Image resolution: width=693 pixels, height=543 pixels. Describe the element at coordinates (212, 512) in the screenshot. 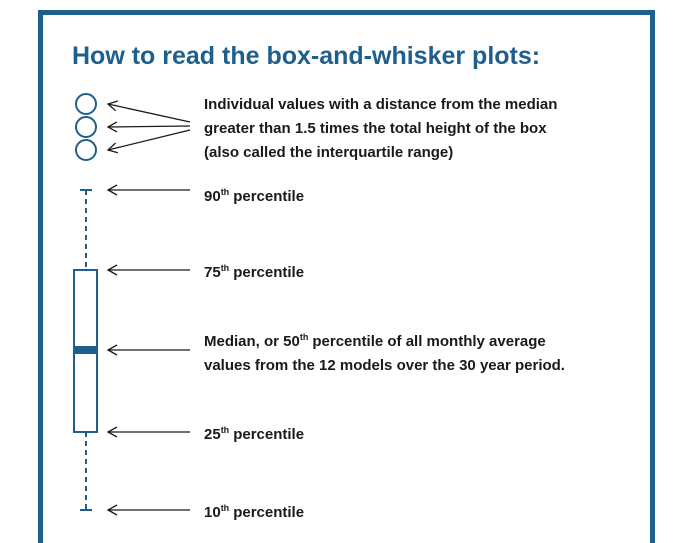

I see `number: 10` at that location.